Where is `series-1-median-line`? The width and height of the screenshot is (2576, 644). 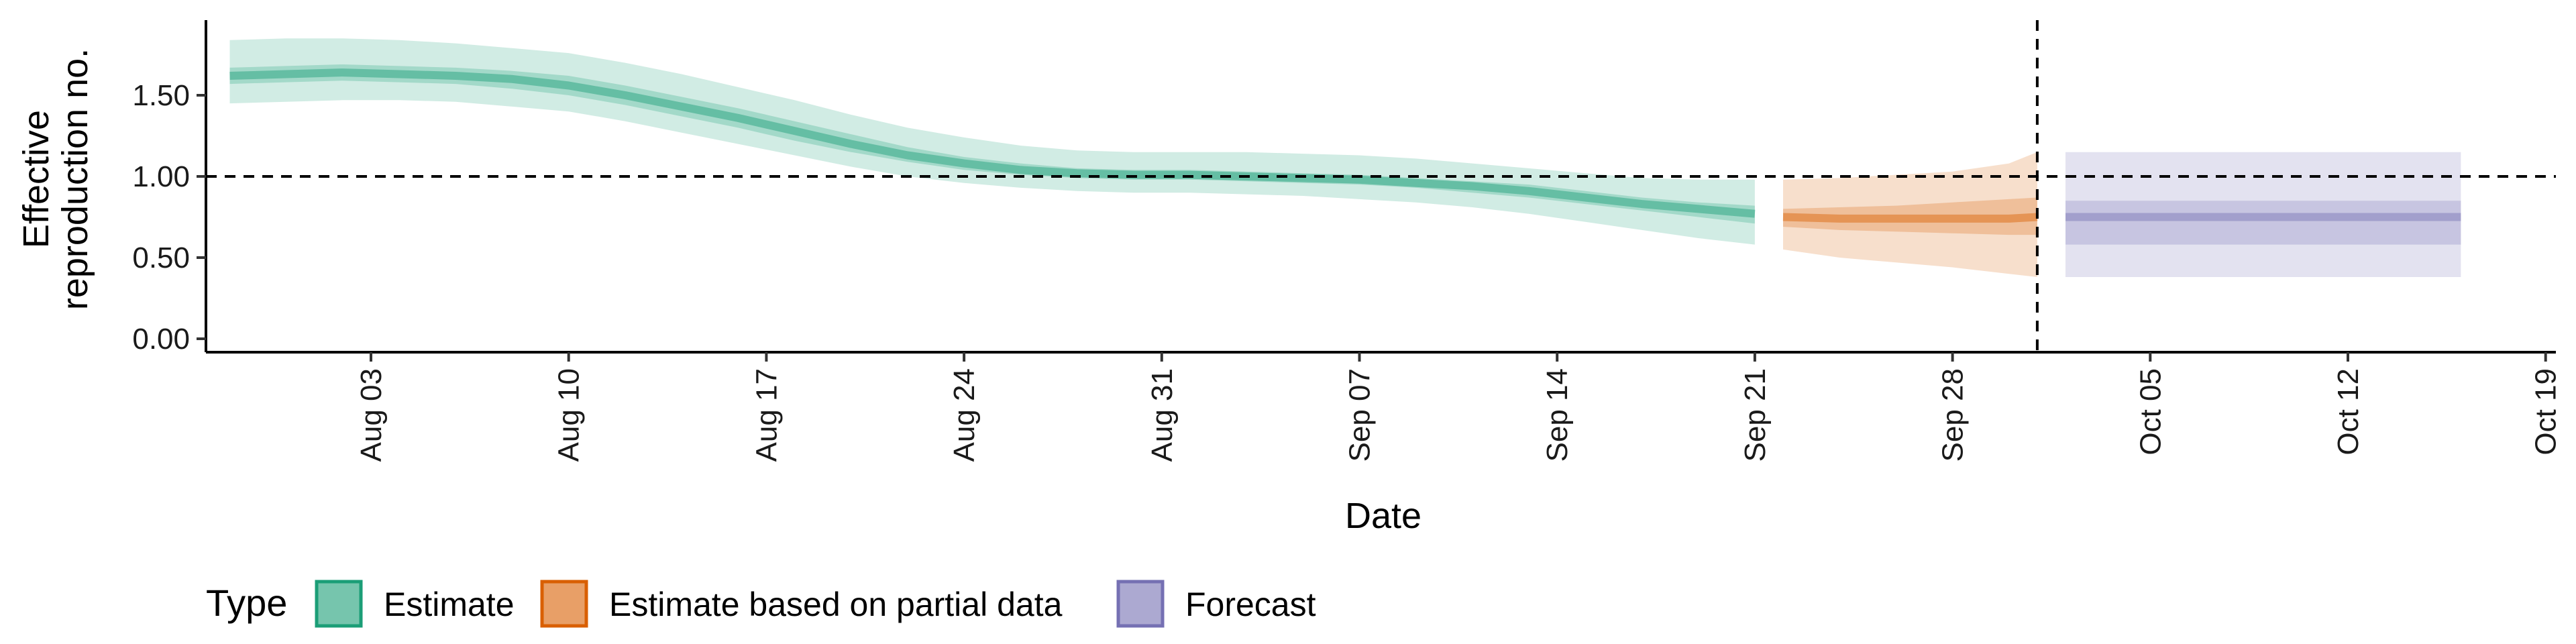 series-1-median-line is located at coordinates (1910, 218).